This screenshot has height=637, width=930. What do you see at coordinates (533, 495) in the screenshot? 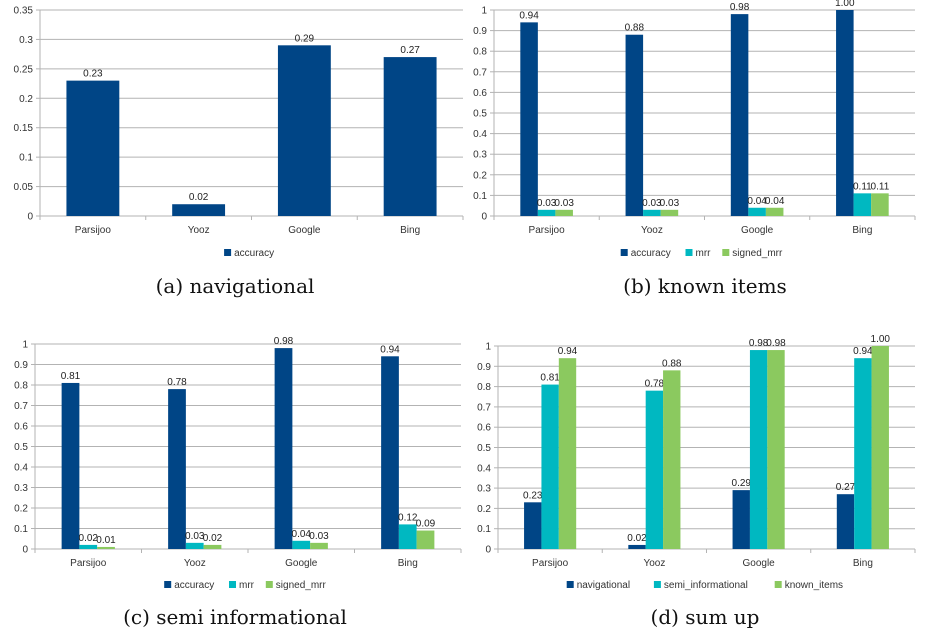
I see `data-label: 0.23` at bounding box center [533, 495].